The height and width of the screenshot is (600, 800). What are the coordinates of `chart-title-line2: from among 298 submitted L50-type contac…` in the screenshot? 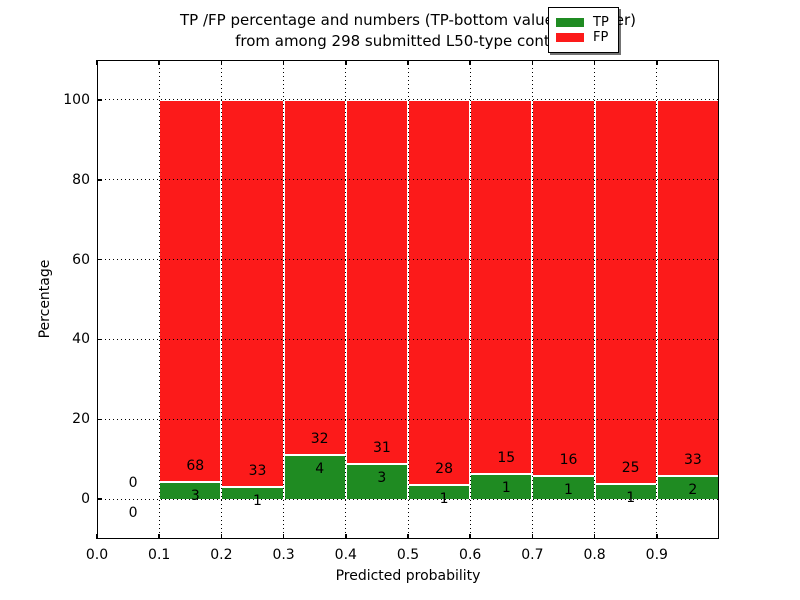 It's located at (408, 41).